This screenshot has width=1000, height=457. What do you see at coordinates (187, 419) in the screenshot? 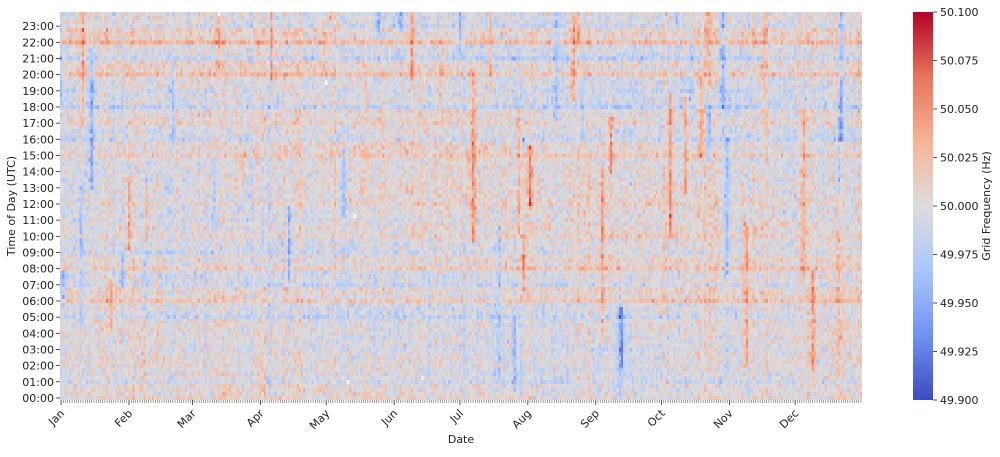
I see `x-tick-label: Mar` at bounding box center [187, 419].